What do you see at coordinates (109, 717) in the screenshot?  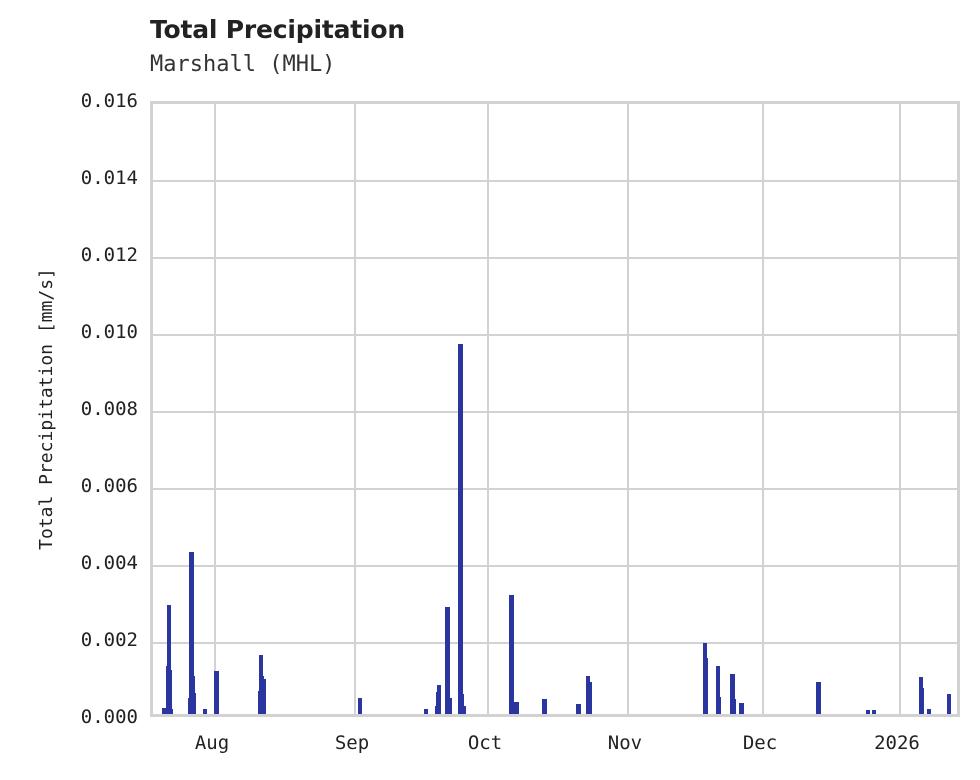 I see `y-axis-tick-label: 0.000` at bounding box center [109, 717].